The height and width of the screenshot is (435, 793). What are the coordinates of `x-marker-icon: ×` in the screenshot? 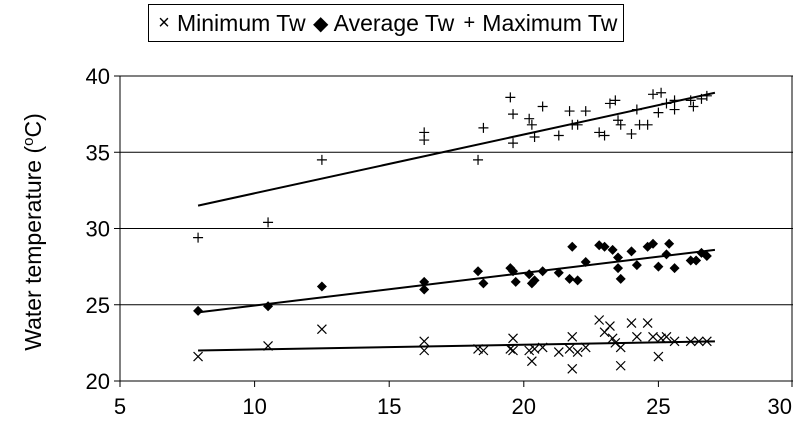 It's located at (164, 22).